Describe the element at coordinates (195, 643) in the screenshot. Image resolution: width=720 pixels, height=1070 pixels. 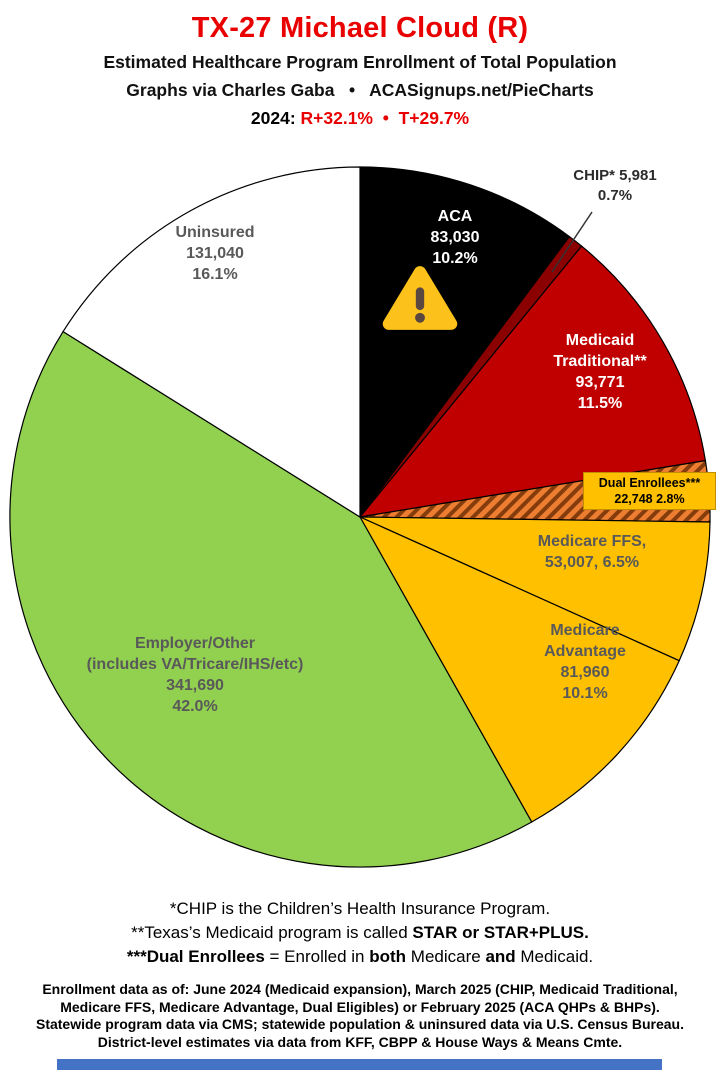
I see `label-line: Employer/Other` at that location.